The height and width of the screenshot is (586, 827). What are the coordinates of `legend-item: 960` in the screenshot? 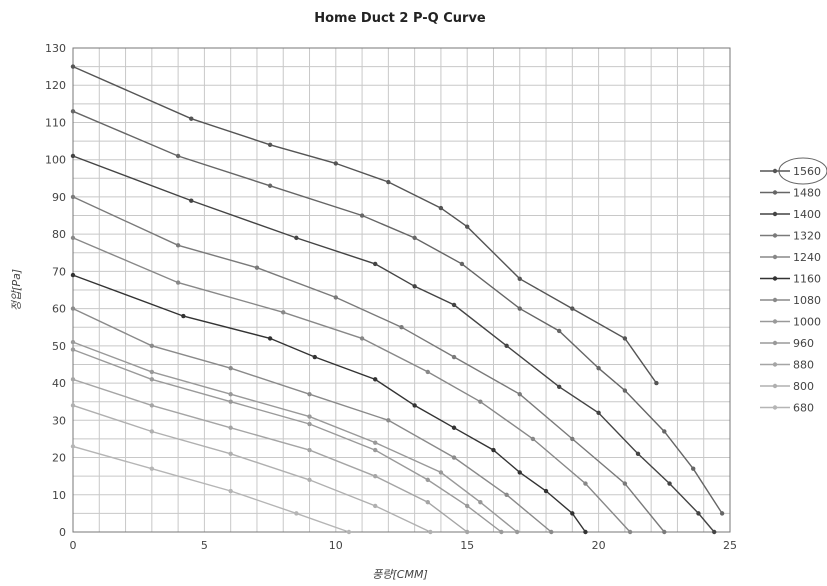 It's located at (787, 343).